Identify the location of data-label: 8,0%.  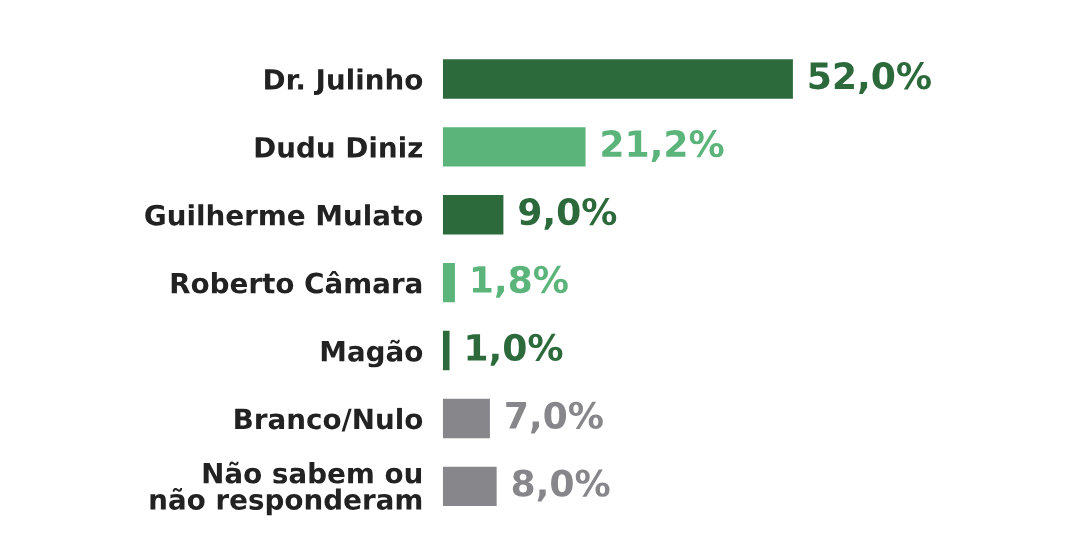
(561, 485).